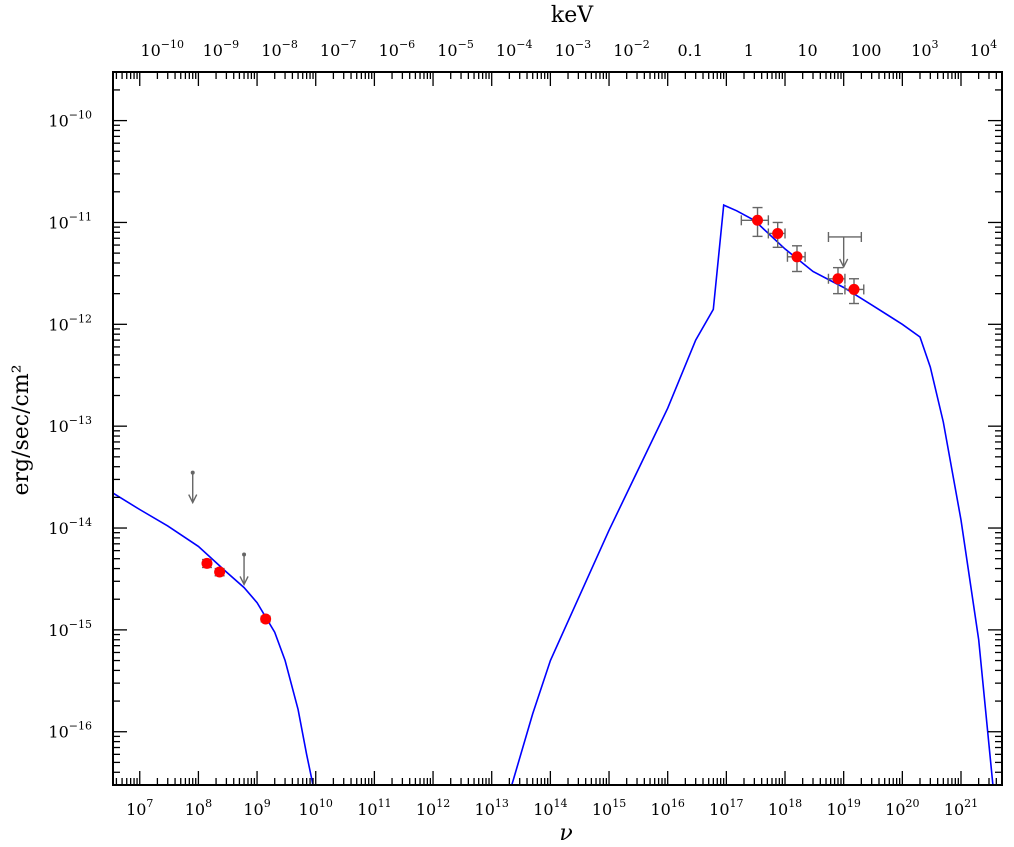 The height and width of the screenshot is (847, 1014). Describe the element at coordinates (198, 808) in the screenshot. I see `bottom-x-tick-label: 10⁸` at that location.